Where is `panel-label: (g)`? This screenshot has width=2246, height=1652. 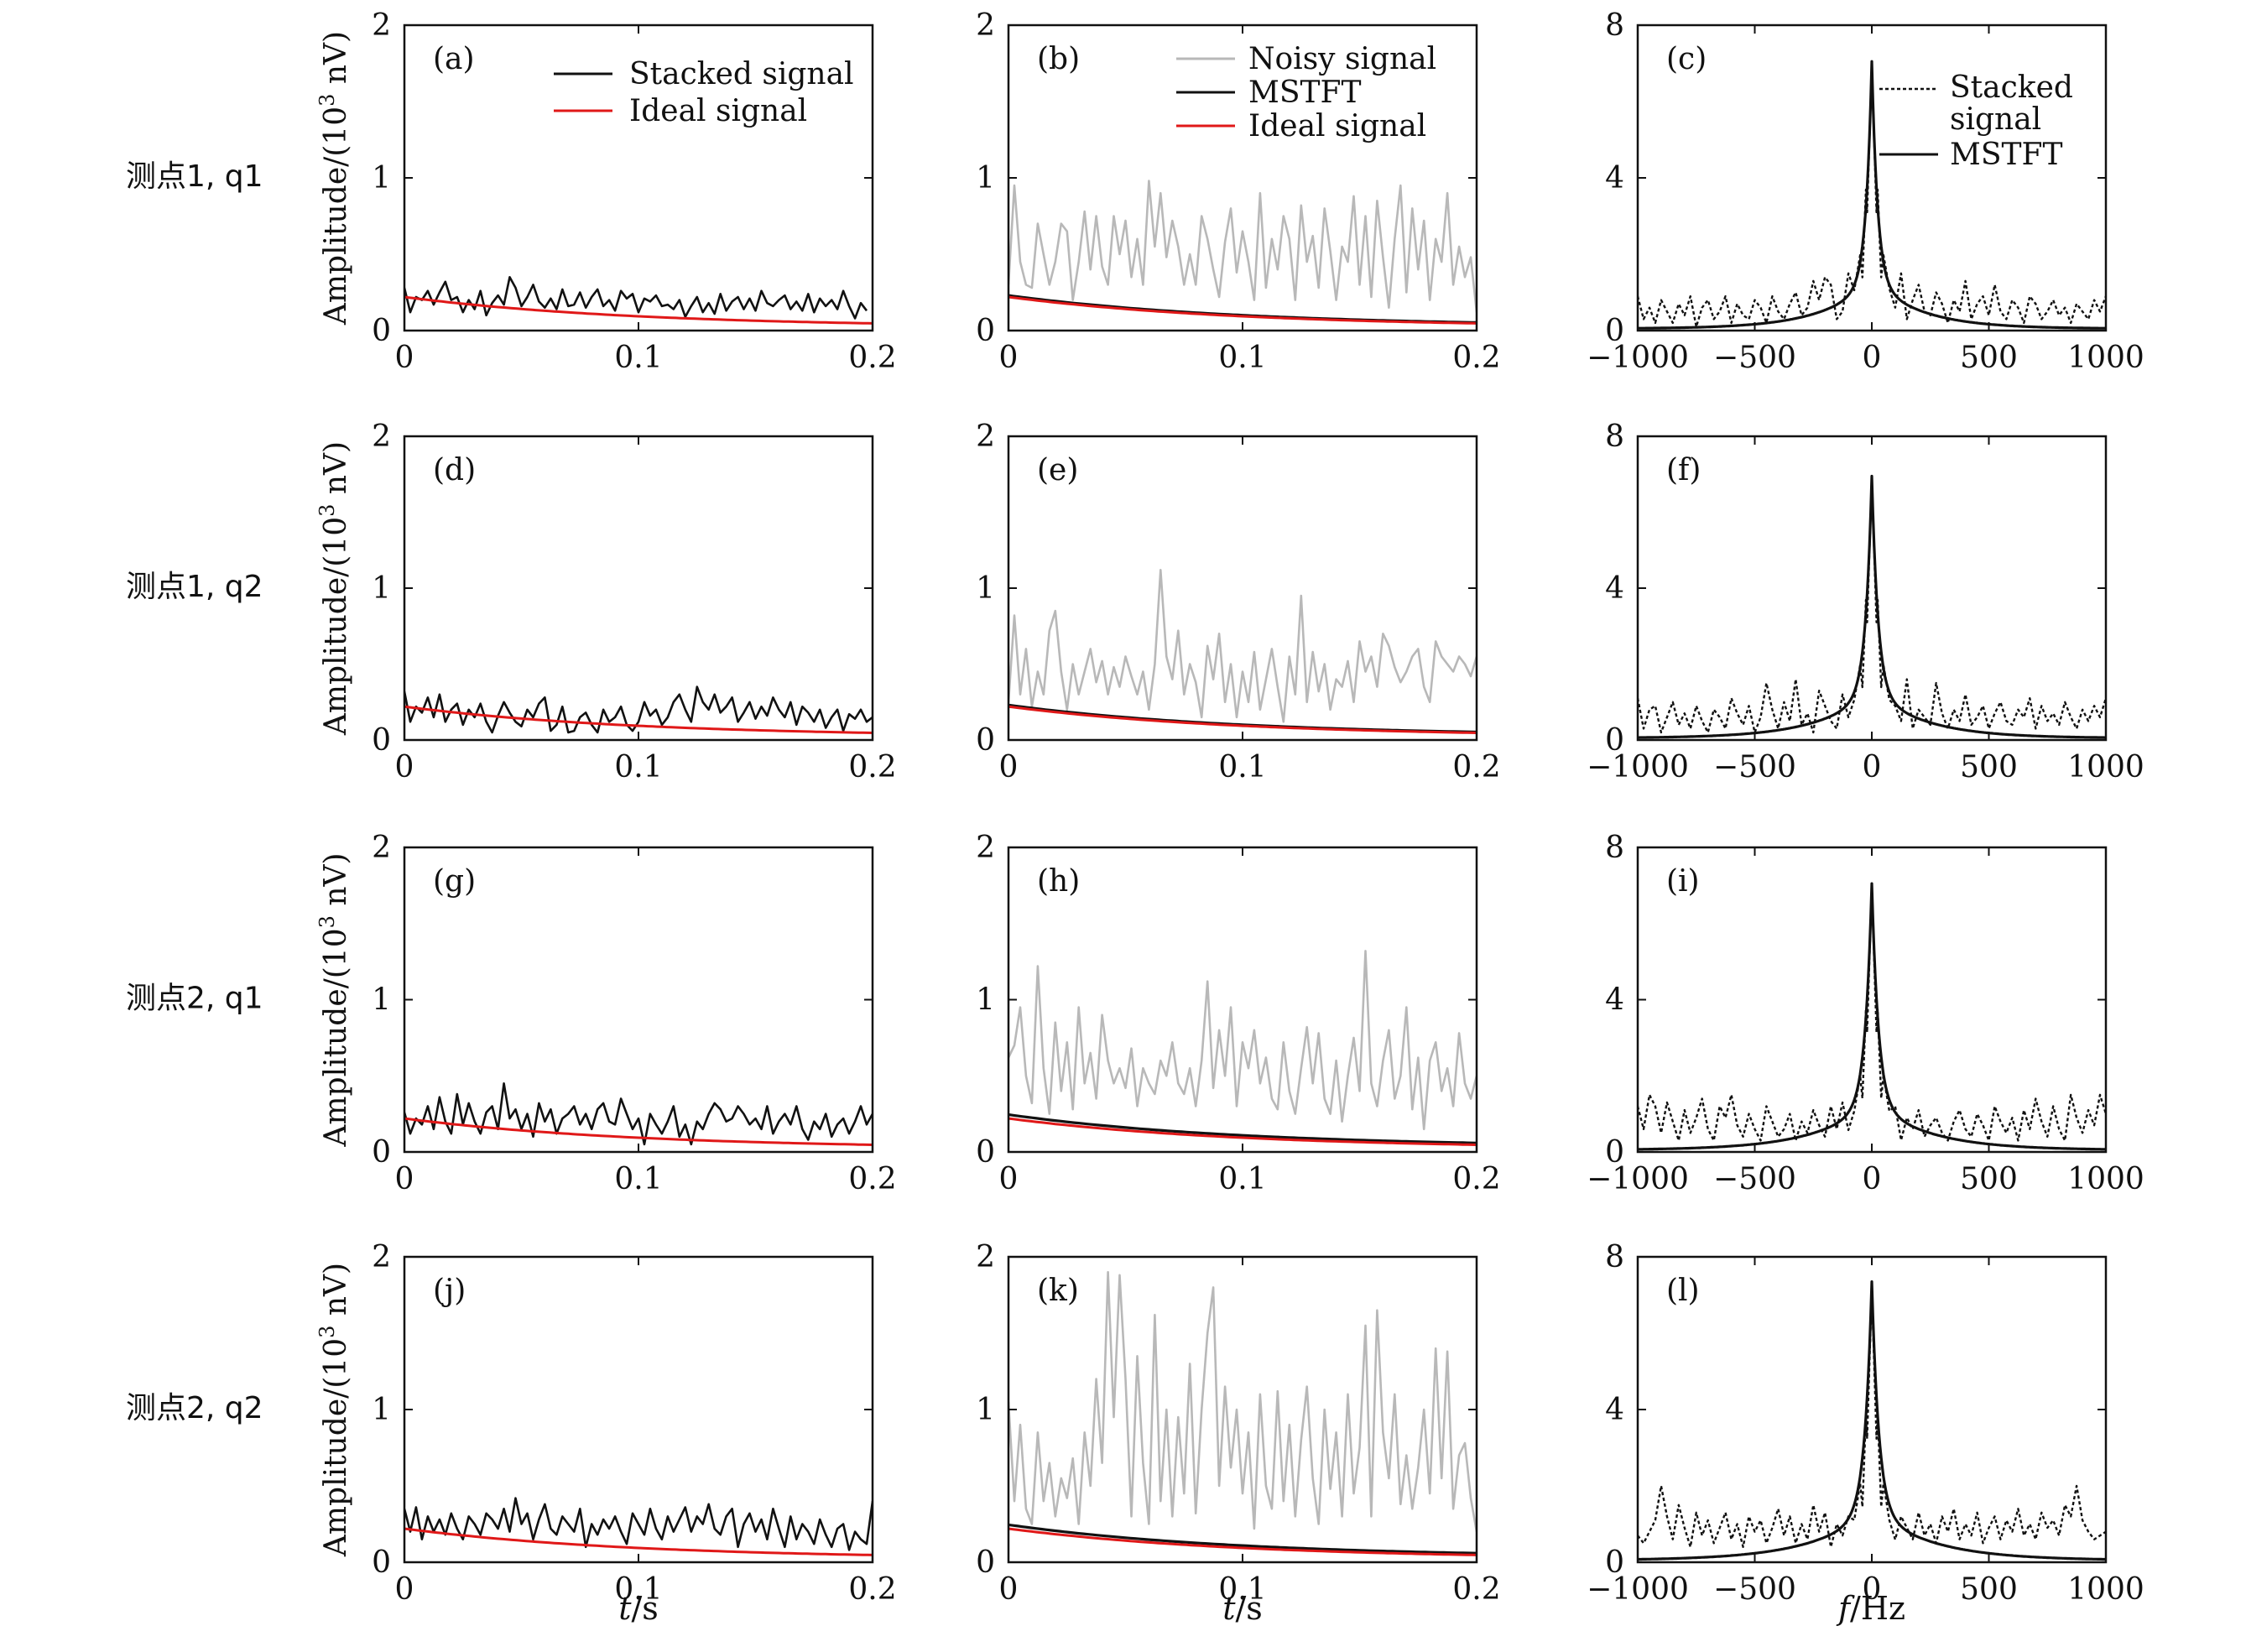 panel-label: (g) is located at coordinates (454, 882).